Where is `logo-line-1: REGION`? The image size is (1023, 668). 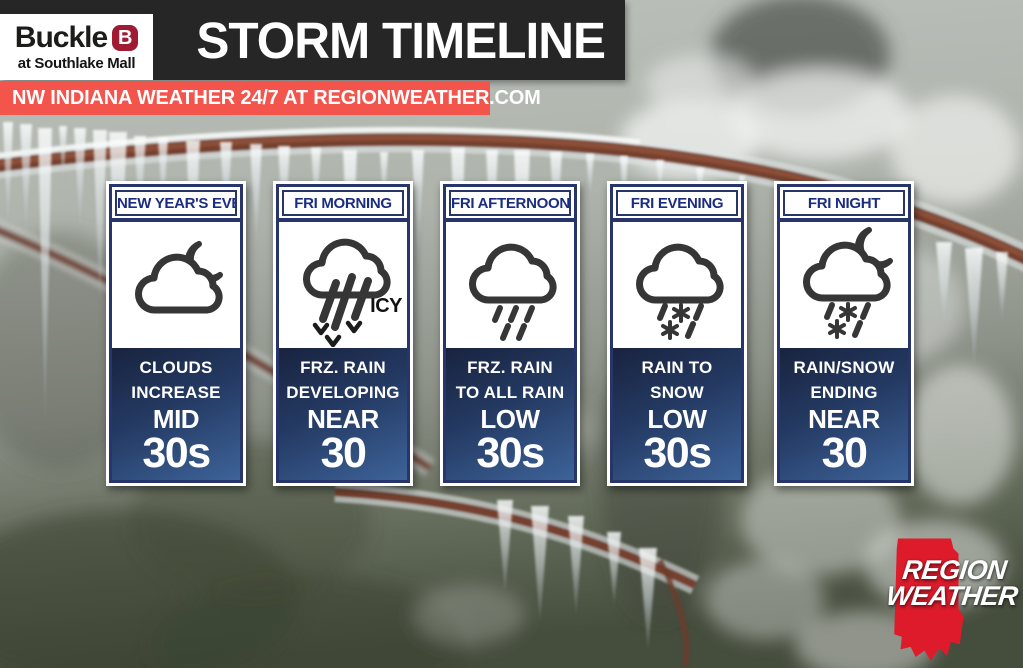 logo-line-1: REGION is located at coordinates (954, 570).